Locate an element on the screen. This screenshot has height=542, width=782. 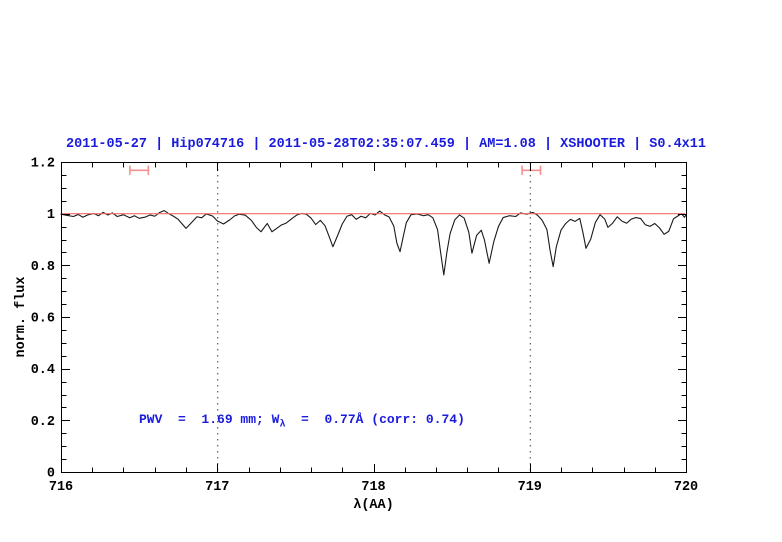
x-tick-labels: 716 717 718 719 720 is located at coordinates (373, 487).